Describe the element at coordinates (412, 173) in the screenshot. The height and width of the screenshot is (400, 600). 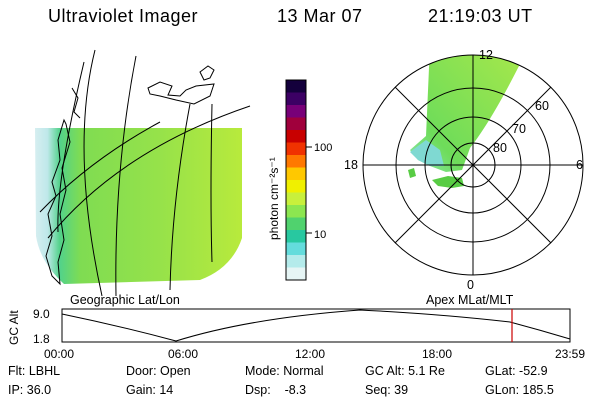
I see `polar-image-spot` at that location.